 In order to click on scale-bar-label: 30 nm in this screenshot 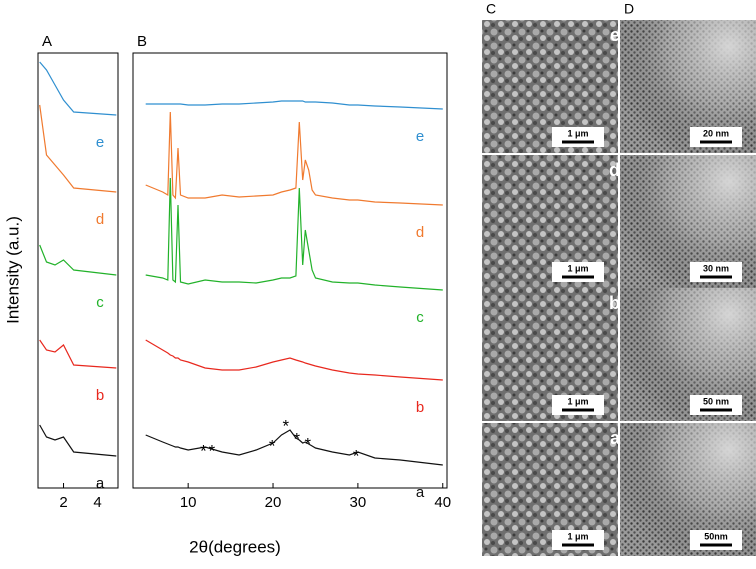, I will do `click(716, 268)`.